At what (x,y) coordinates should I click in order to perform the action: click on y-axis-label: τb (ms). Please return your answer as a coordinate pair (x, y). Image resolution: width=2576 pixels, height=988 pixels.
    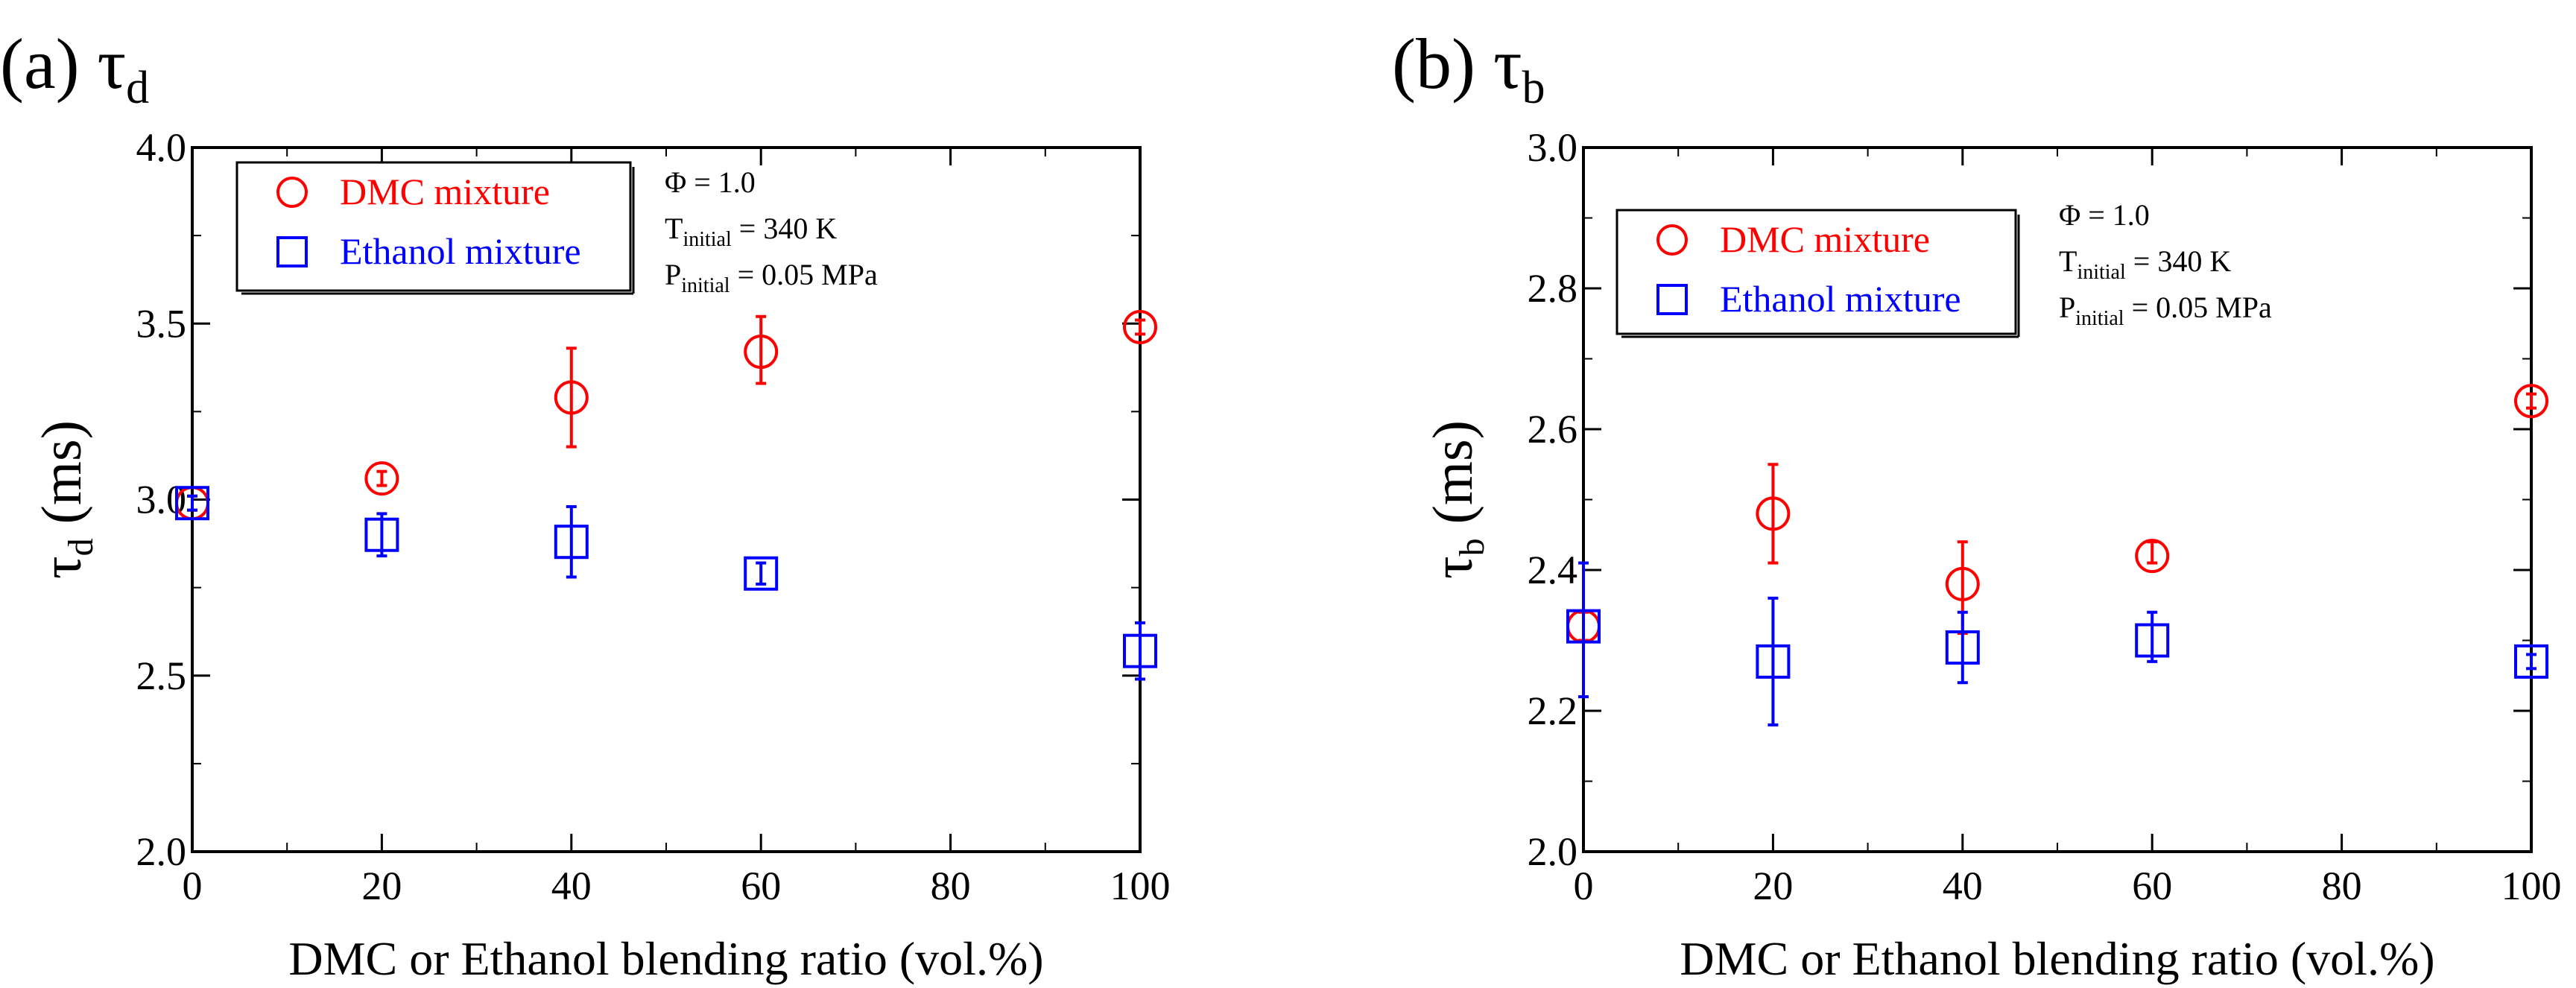
    Looking at the image, I should click on (1457, 499).